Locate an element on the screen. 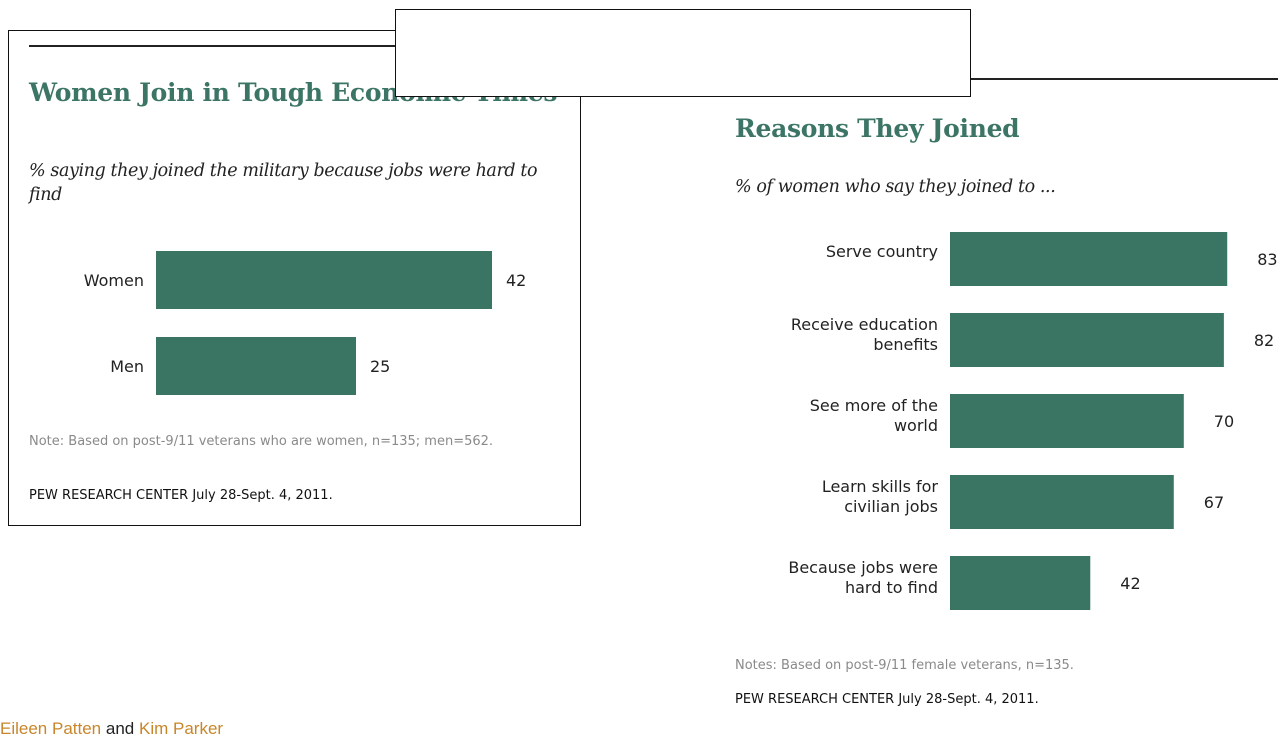 This screenshot has height=740, width=1278. value-label-0: 83 is located at coordinates (1267, 259).